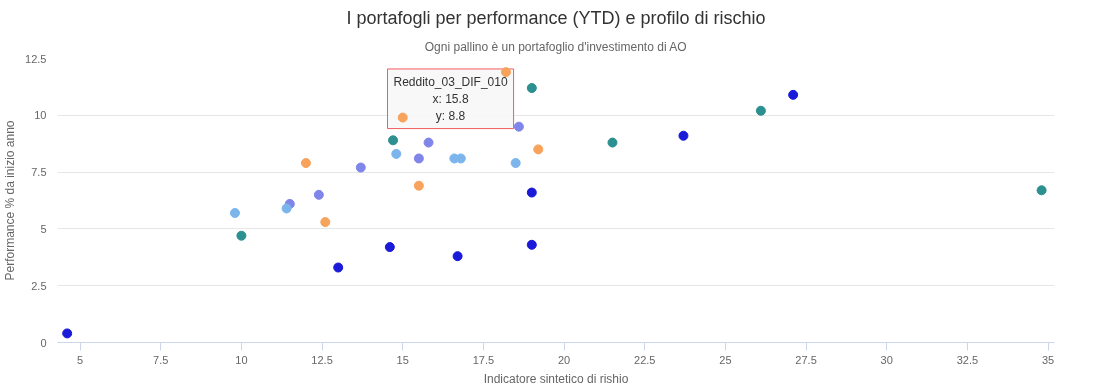 The height and width of the screenshot is (388, 1099). Describe the element at coordinates (806, 359) in the screenshot. I see `x-tick-label: 27.5` at that location.